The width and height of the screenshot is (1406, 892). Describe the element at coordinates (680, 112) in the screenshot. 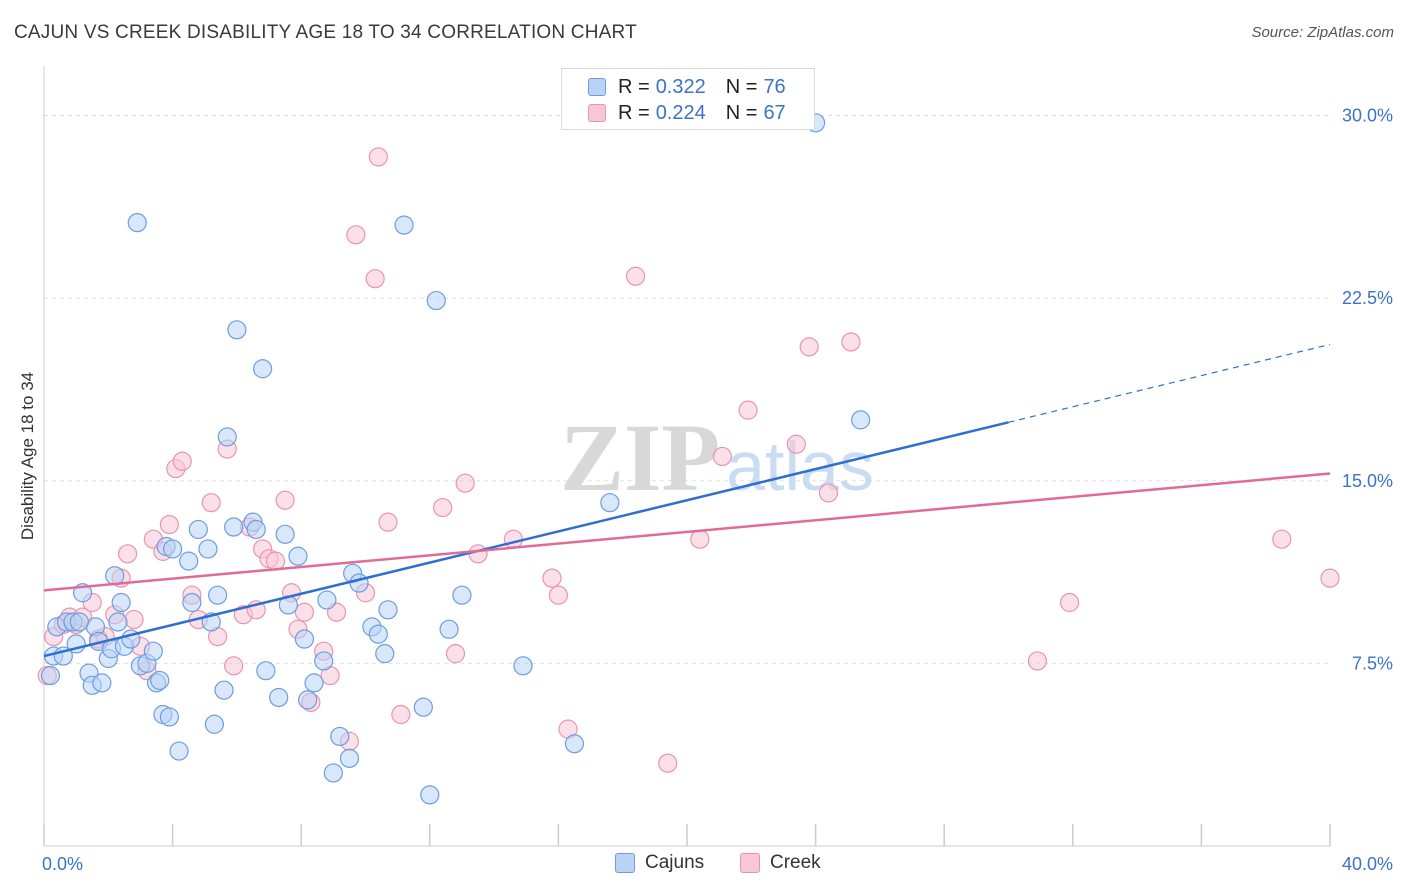

I see `legend-r-value: 0.224` at that location.